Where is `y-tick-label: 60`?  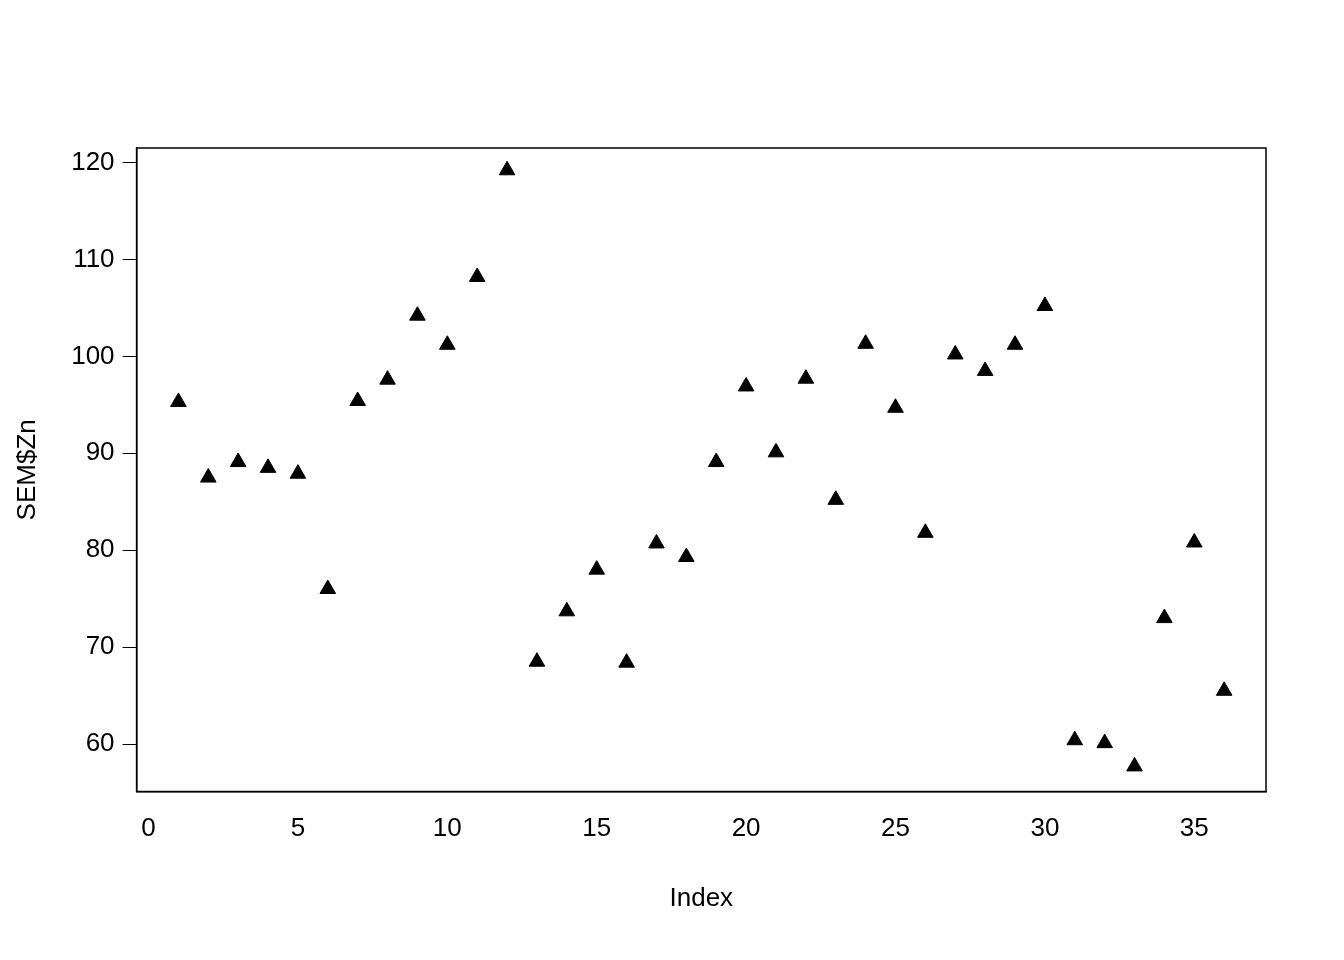 y-tick-label: 60 is located at coordinates (100, 742).